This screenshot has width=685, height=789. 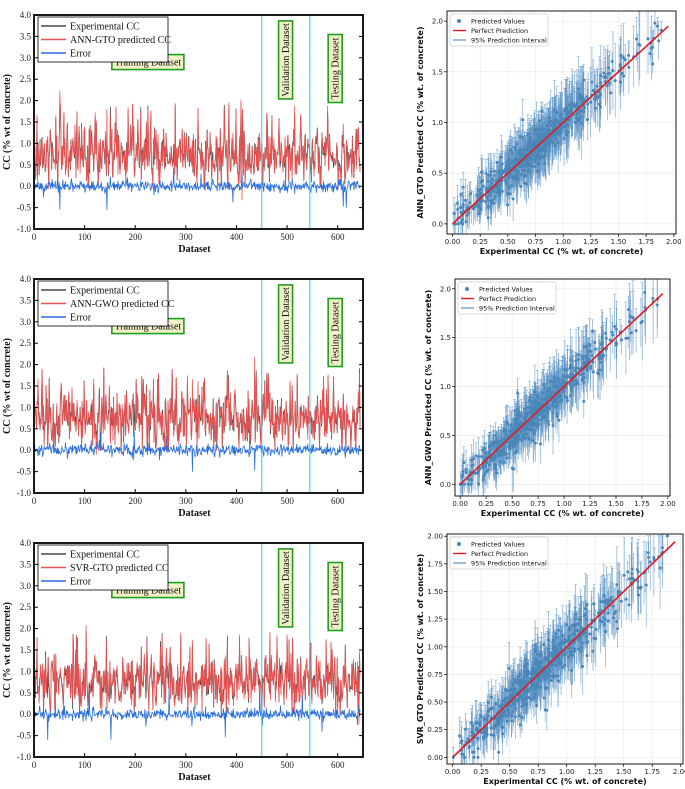 I want to click on y-tick-label: 0.5, so click(x=26, y=165).